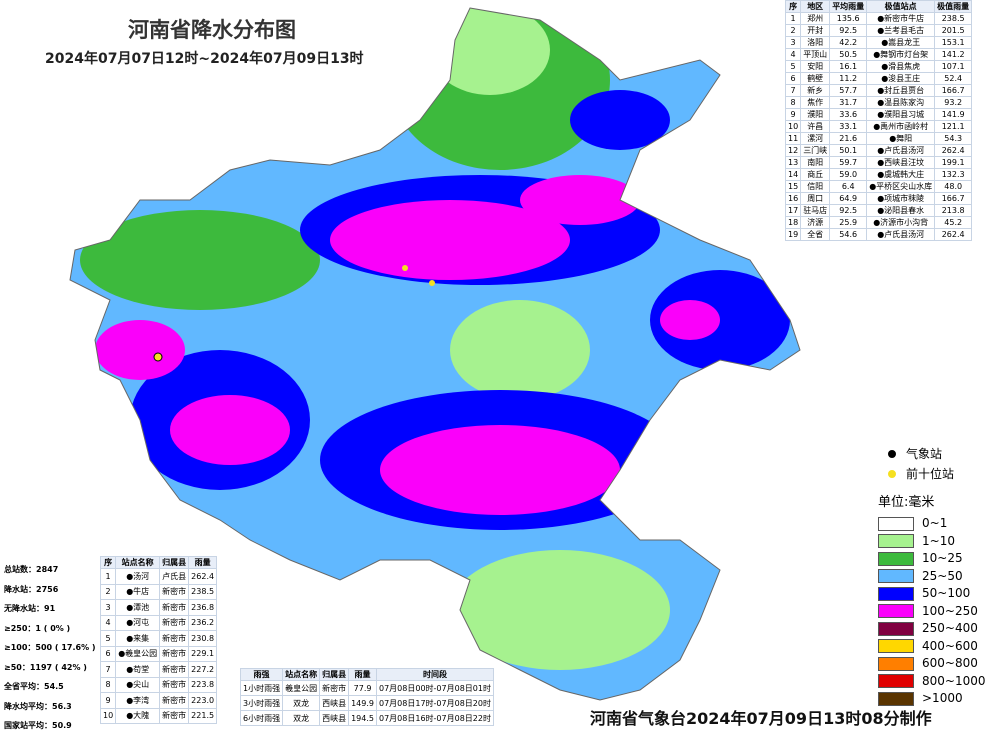  What do you see at coordinates (848, 210) in the screenshot?
I see `cell: 92.5` at bounding box center [848, 210].